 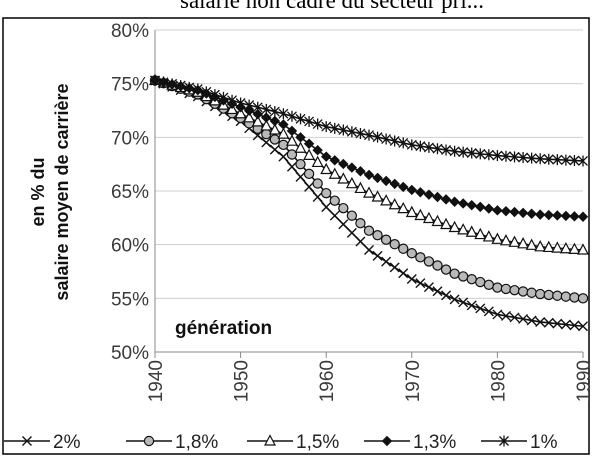 I want to click on y-tick-label: 55%, so click(x=130, y=299).